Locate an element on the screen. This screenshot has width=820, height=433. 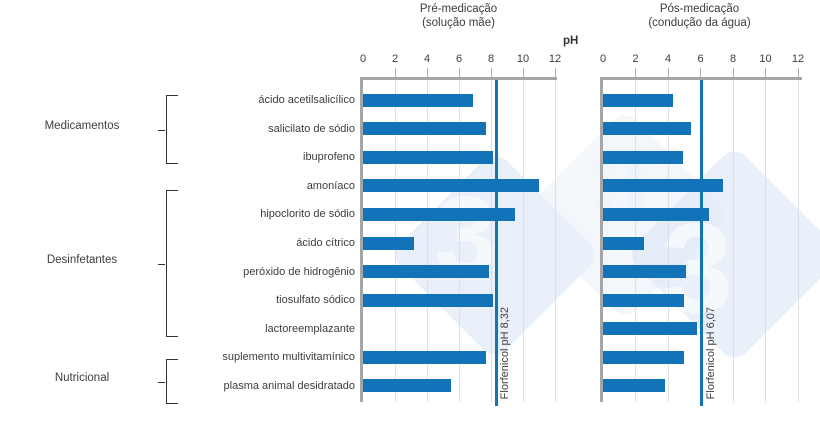
row-label: peróxido de hidrogênio is located at coordinates (299, 271).